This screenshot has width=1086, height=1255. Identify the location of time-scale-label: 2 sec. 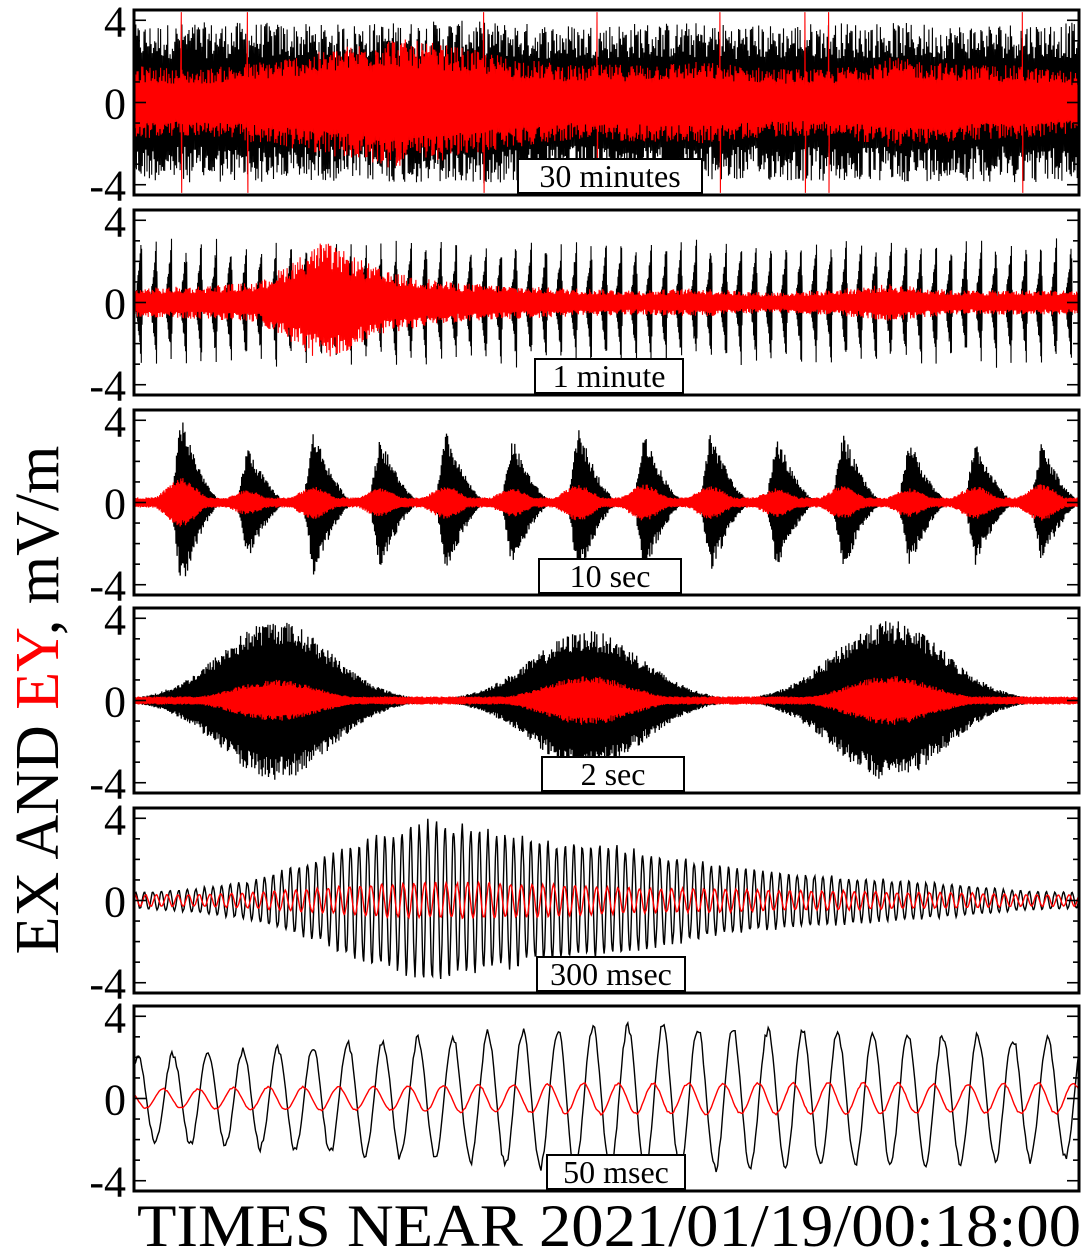
(613, 774).